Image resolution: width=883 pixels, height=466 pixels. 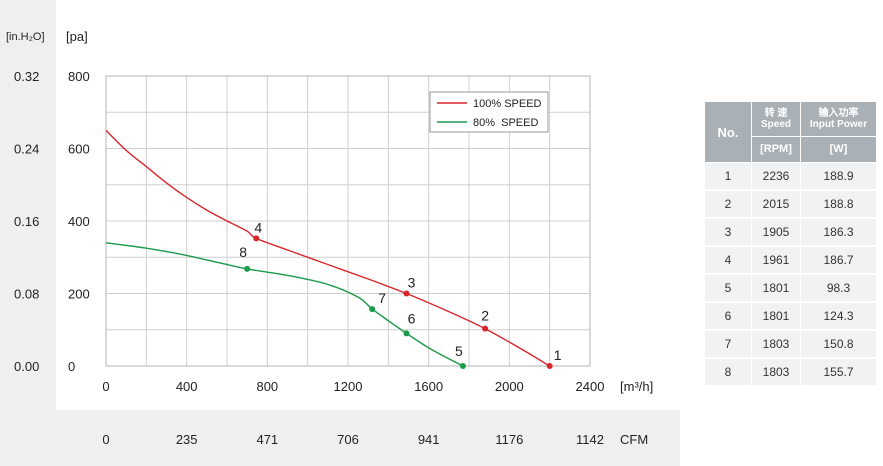 What do you see at coordinates (429, 439) in the screenshot?
I see `x-tick-label-cfm: 941` at bounding box center [429, 439].